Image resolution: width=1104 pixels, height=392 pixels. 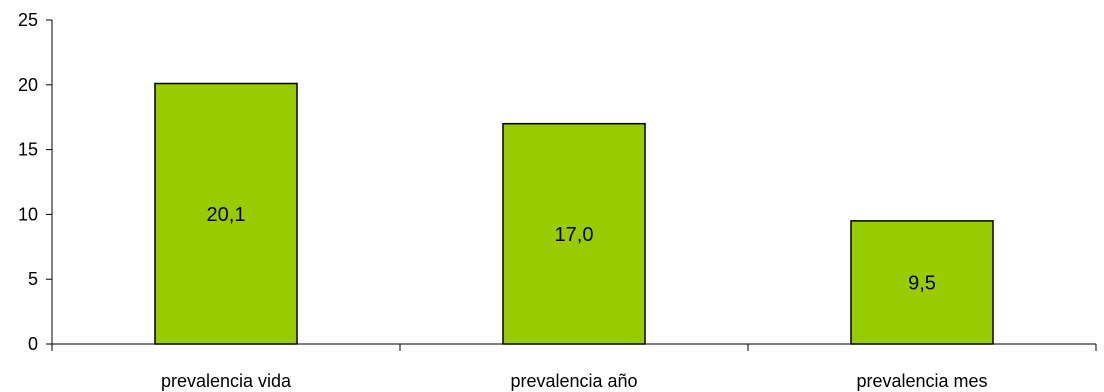 What do you see at coordinates (33, 279) in the screenshot?
I see `y-tick-label: 5` at bounding box center [33, 279].